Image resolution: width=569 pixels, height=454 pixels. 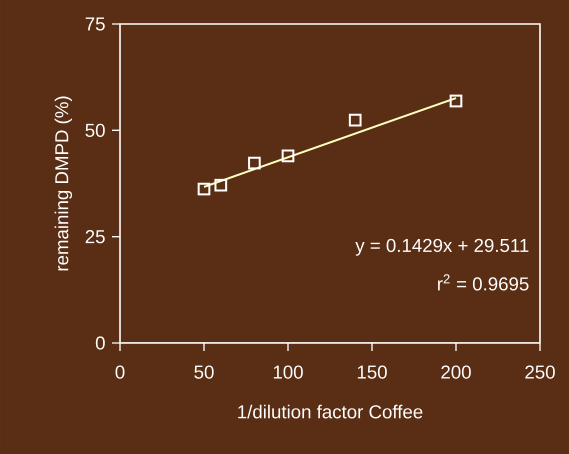 What do you see at coordinates (330, 411) in the screenshot?
I see `x-axis-title: 1/dilution factor Coffee` at bounding box center [330, 411].